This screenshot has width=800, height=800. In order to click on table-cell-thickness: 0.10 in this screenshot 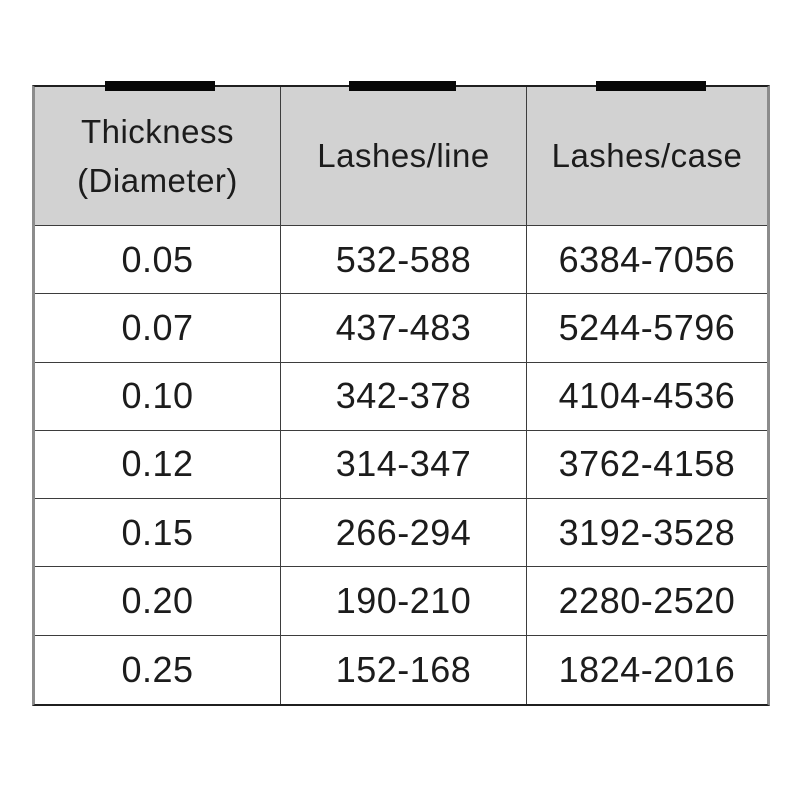, I will do `click(158, 396)`.